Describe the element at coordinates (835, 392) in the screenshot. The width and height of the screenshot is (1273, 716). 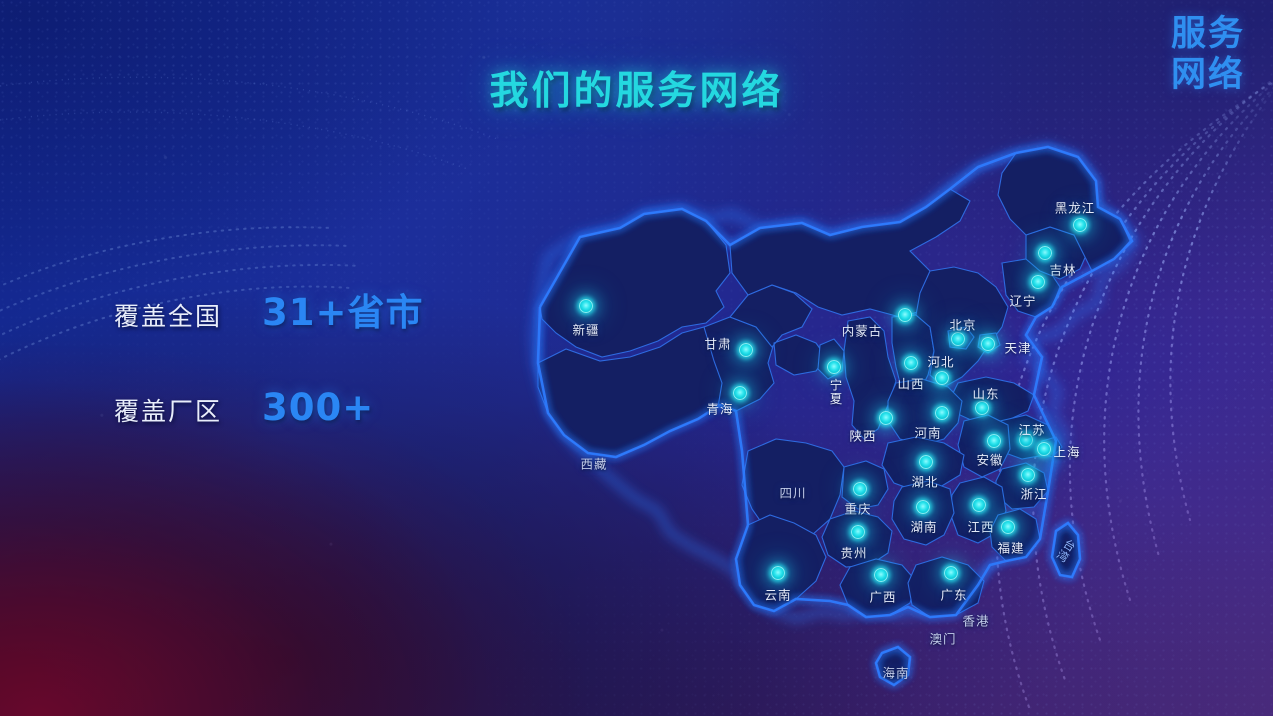
I see `province-label: 宁夏` at that location.